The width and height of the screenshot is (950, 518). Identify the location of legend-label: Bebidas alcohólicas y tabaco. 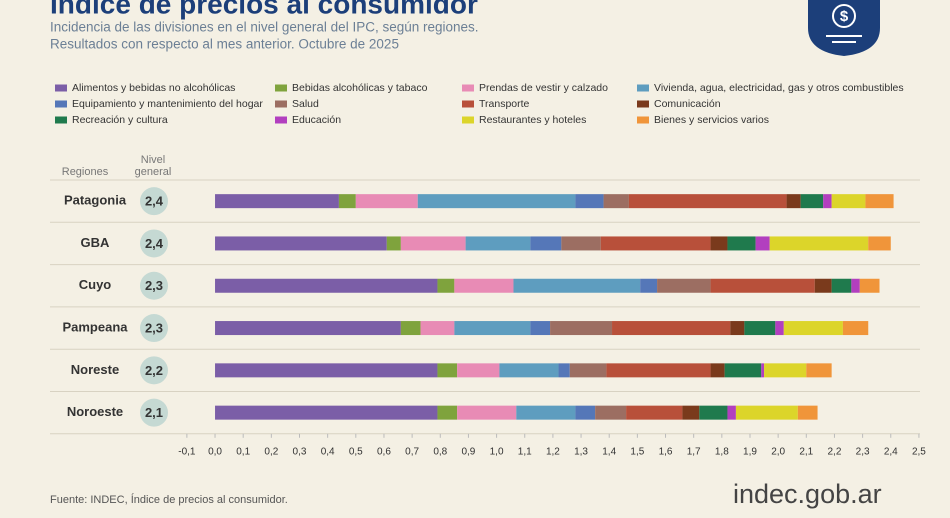
(360, 88).